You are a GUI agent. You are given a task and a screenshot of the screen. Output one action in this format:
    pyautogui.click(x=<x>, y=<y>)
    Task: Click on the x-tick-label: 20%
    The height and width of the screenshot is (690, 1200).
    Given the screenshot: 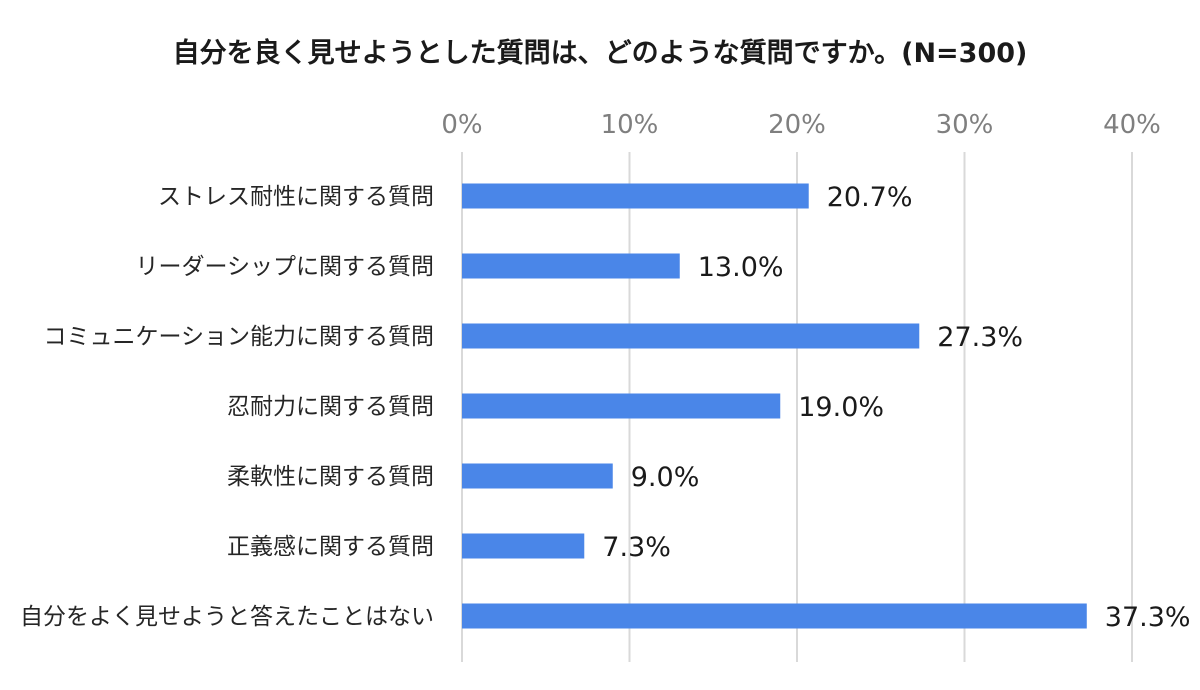 What is the action you would take?
    pyautogui.click(x=797, y=125)
    